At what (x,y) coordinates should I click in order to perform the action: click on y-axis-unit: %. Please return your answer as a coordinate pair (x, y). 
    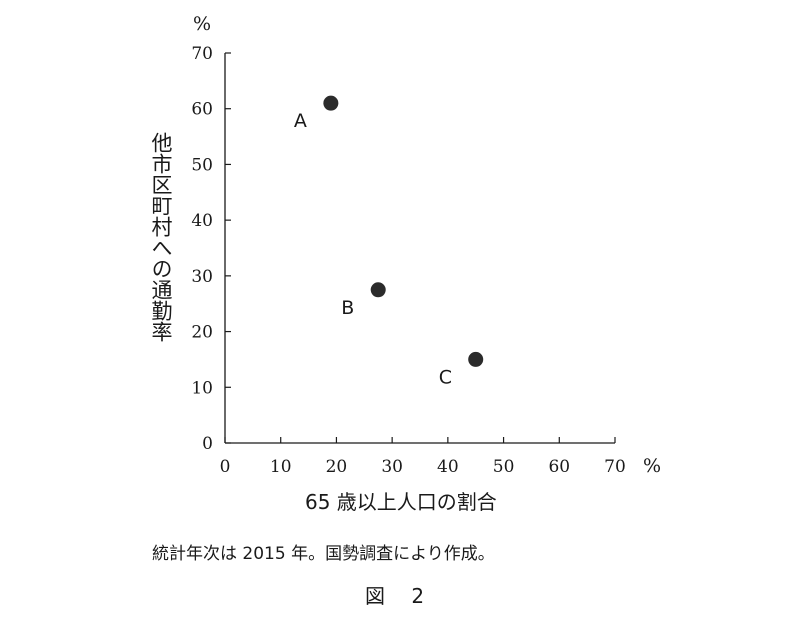
    Looking at the image, I should click on (202, 24).